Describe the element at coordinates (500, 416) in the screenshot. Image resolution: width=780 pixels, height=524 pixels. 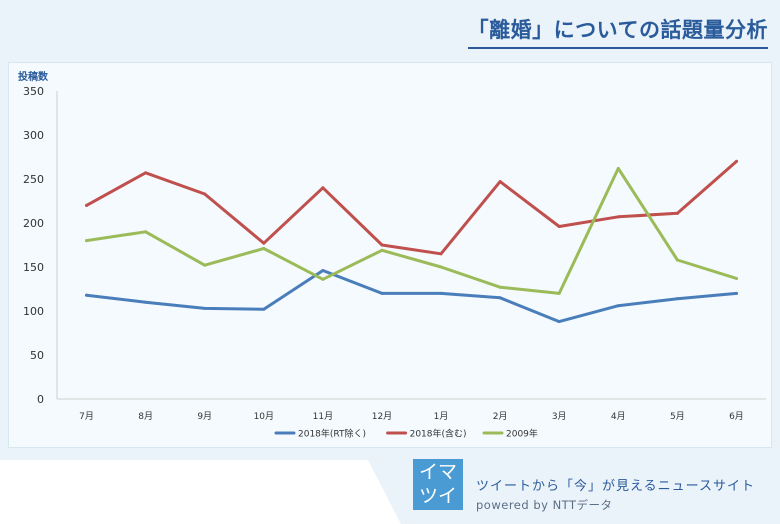
I see `x-tick-label: 2月` at that location.